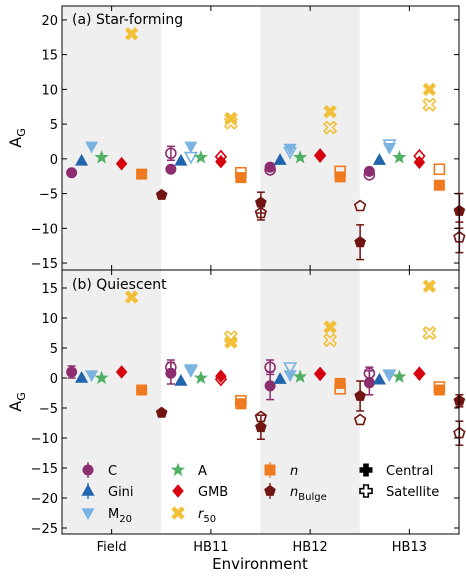  I want to click on x-tick-label: HB13, so click(409, 547).